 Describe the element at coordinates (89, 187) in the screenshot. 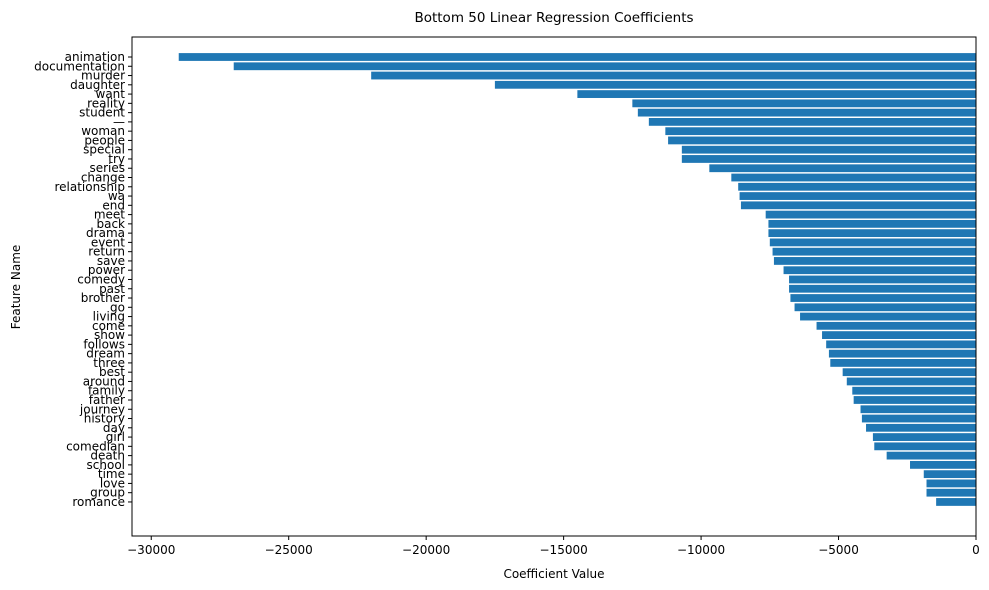

I see `category-label: relationship` at that location.